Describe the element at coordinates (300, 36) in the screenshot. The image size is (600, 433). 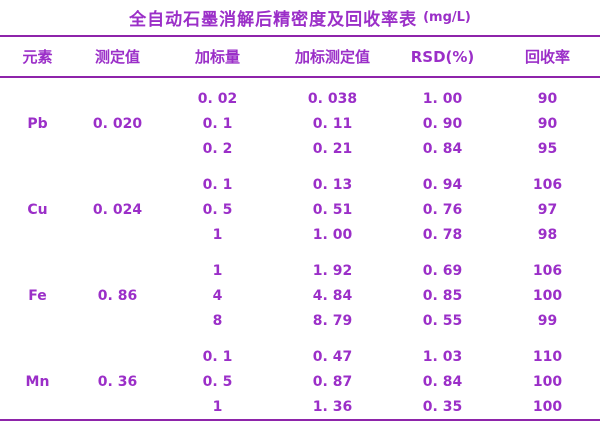
I see `top-rule` at that location.